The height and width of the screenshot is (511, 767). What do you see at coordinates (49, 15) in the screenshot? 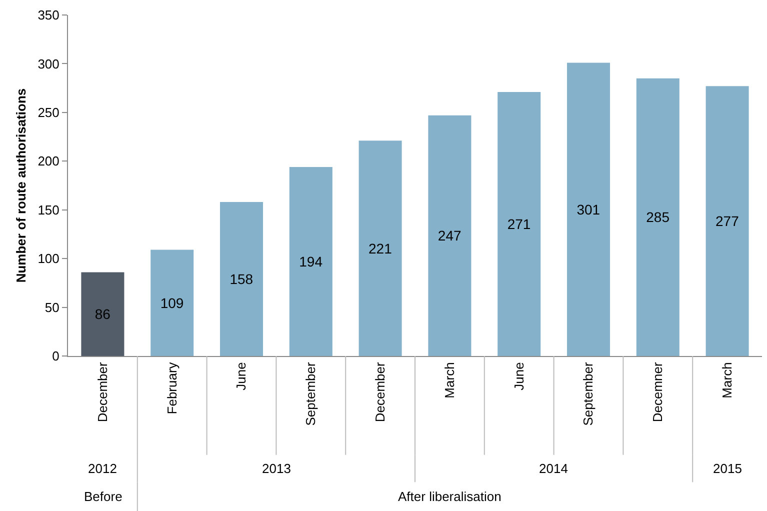
I see `y-tick-label: 350` at bounding box center [49, 15].